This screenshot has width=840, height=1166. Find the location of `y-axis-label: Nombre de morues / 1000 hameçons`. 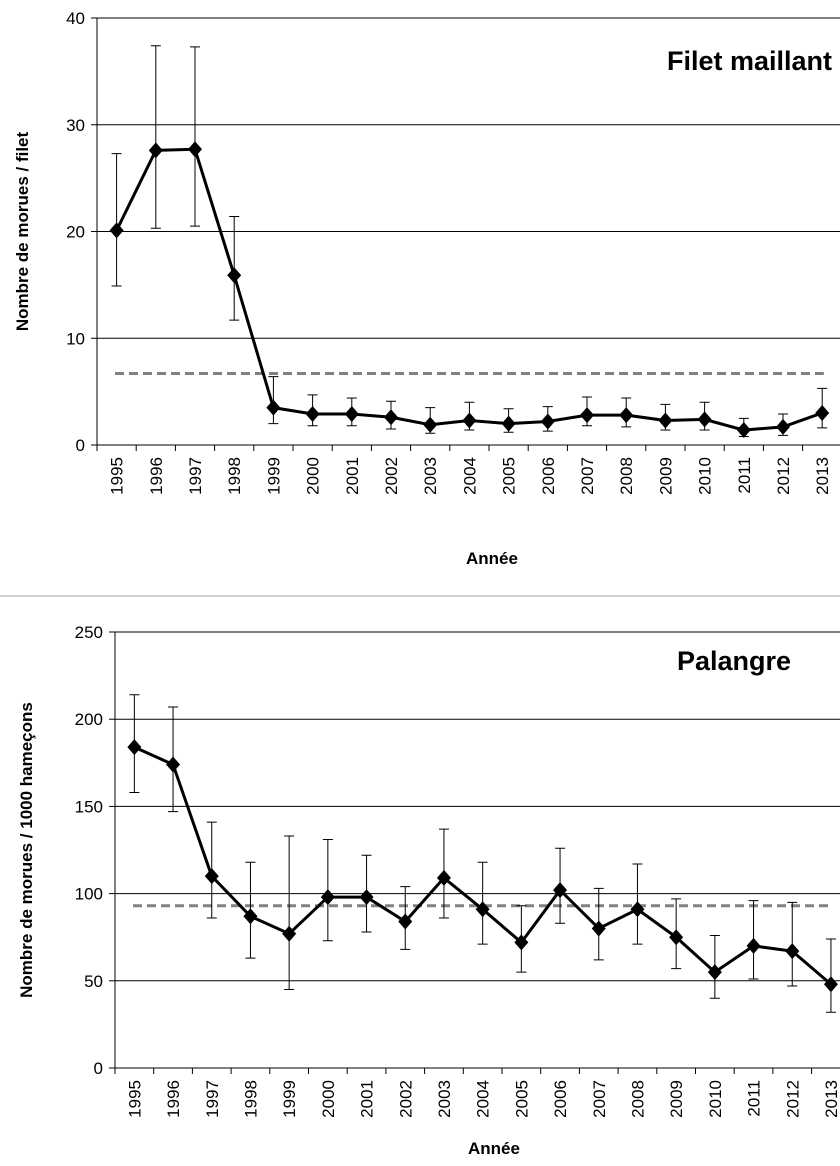

y-axis-label: Nombre de morues / 1000 hameçons is located at coordinates (26, 850).